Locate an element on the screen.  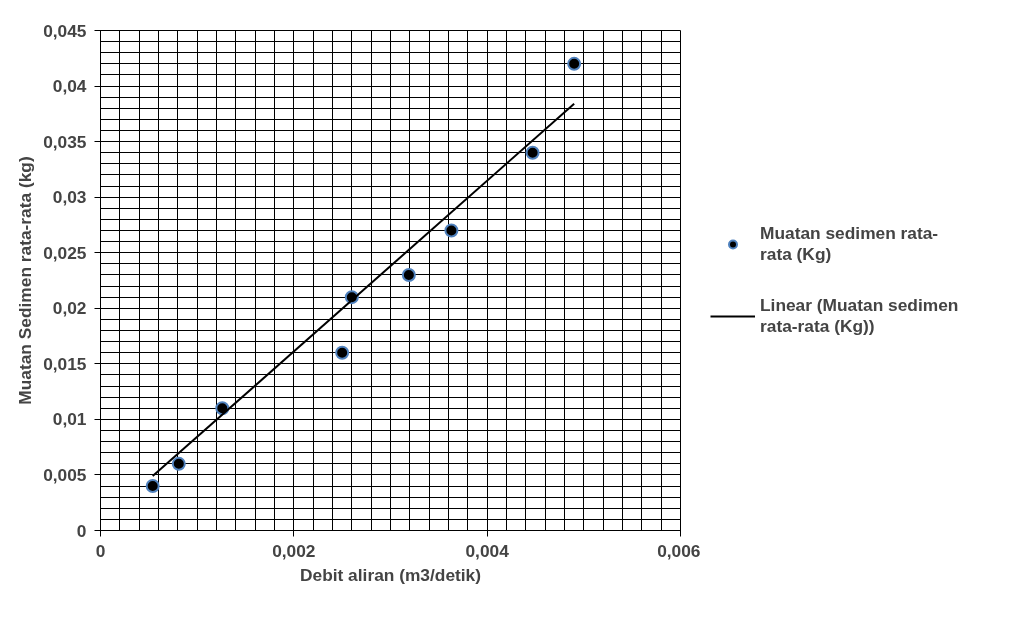
y-tick-label: 0,04 is located at coordinates (69, 86).